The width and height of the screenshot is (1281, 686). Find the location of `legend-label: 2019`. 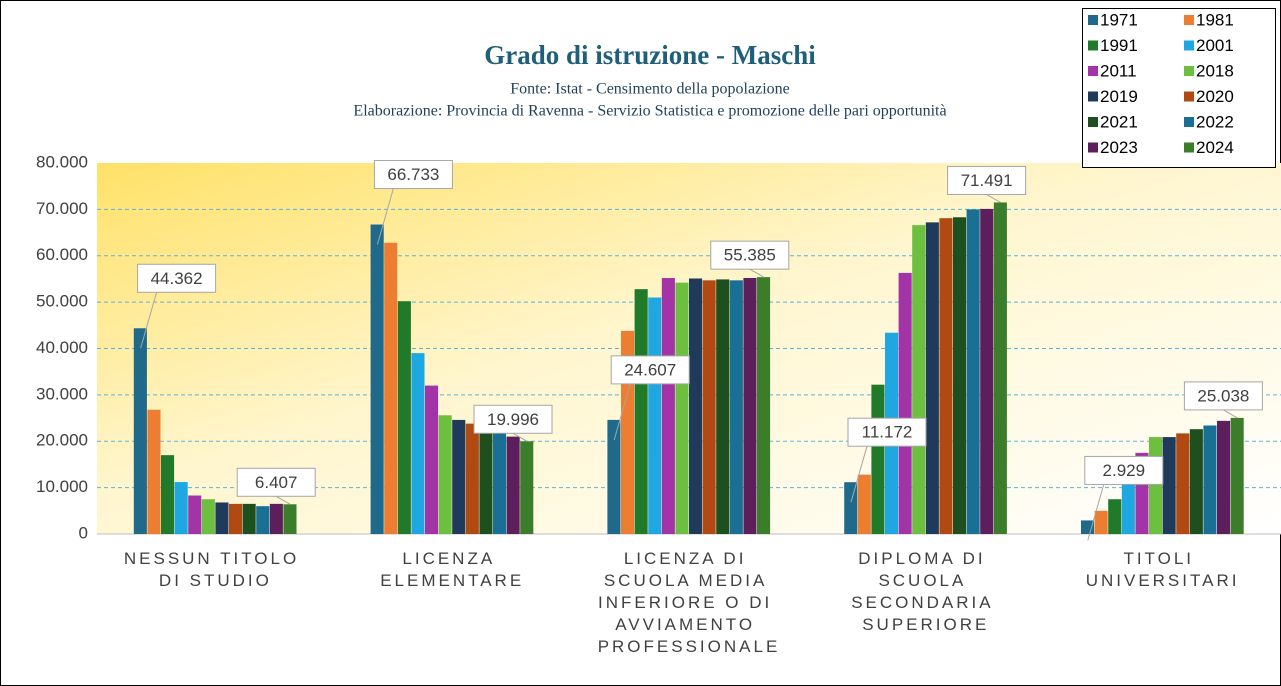

legend-label: 2019 is located at coordinates (1119, 96).